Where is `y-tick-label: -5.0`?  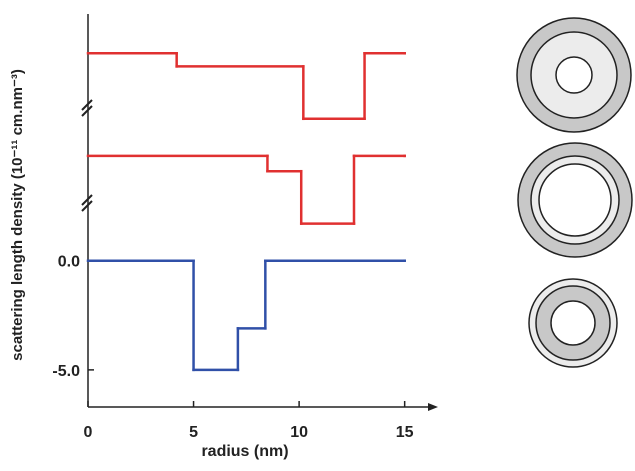
y-tick-label: -5.0 is located at coordinates (66, 371).